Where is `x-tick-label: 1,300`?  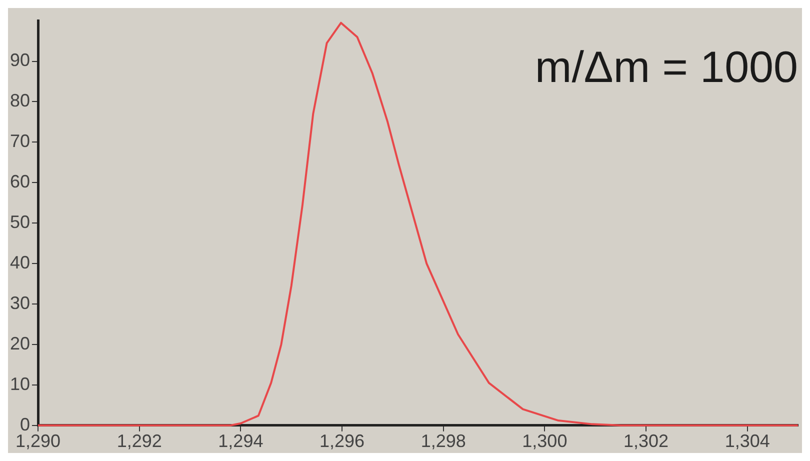 x-tick-label: 1,300 is located at coordinates (545, 441).